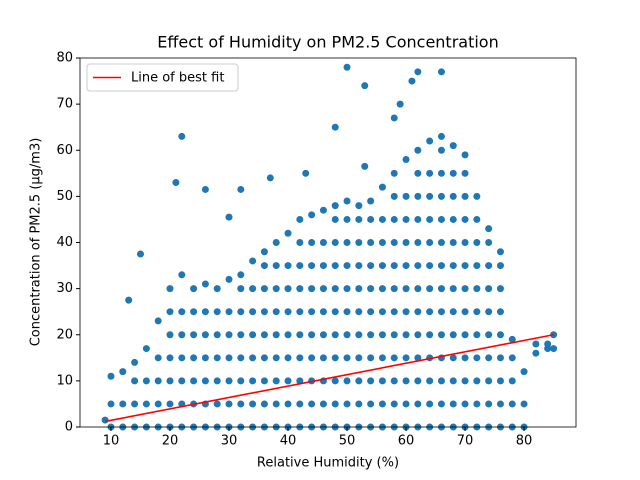 Image resolution: width=640 pixels, height=480 pixels. Describe the element at coordinates (69, 427) in the screenshot. I see `y-tick-label: 0` at that location.